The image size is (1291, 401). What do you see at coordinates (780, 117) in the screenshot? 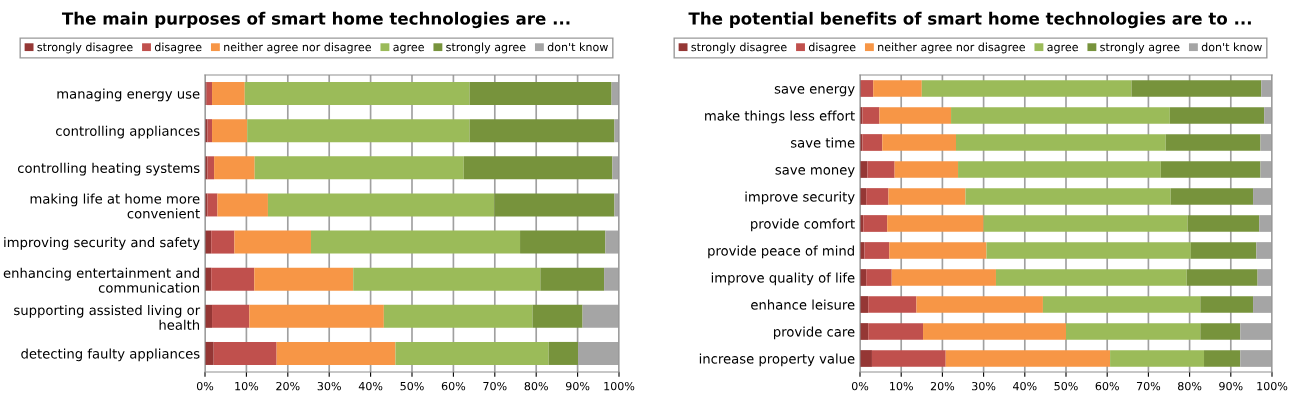
I see `y-tick-label: make things less effort` at bounding box center [780, 117].